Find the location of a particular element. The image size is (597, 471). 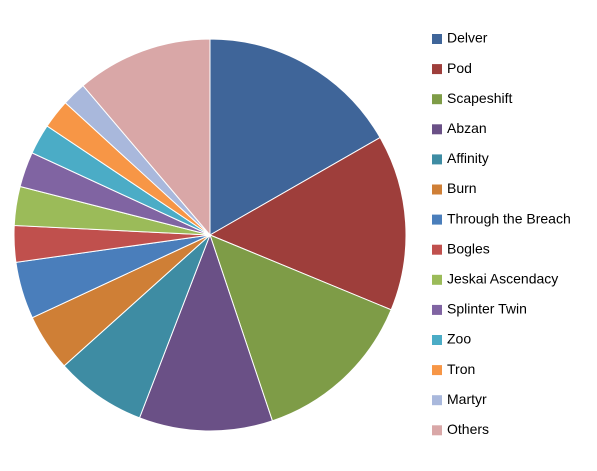

legend-label: Burn is located at coordinates (462, 188).